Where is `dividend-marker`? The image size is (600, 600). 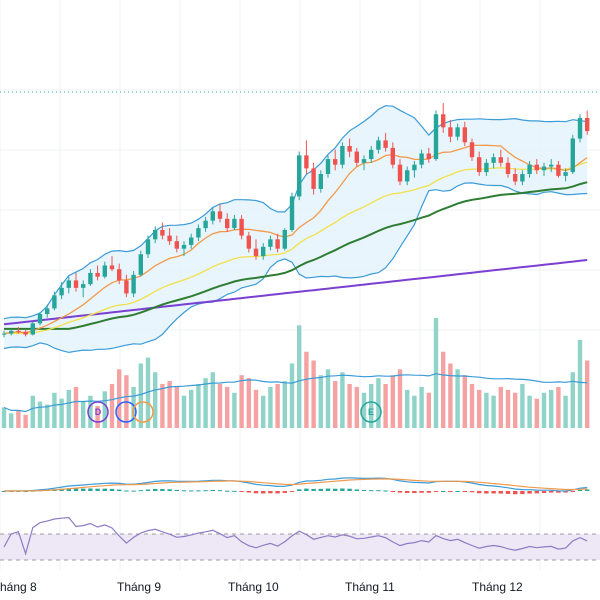
dividend-marker is located at coordinates (98, 412).